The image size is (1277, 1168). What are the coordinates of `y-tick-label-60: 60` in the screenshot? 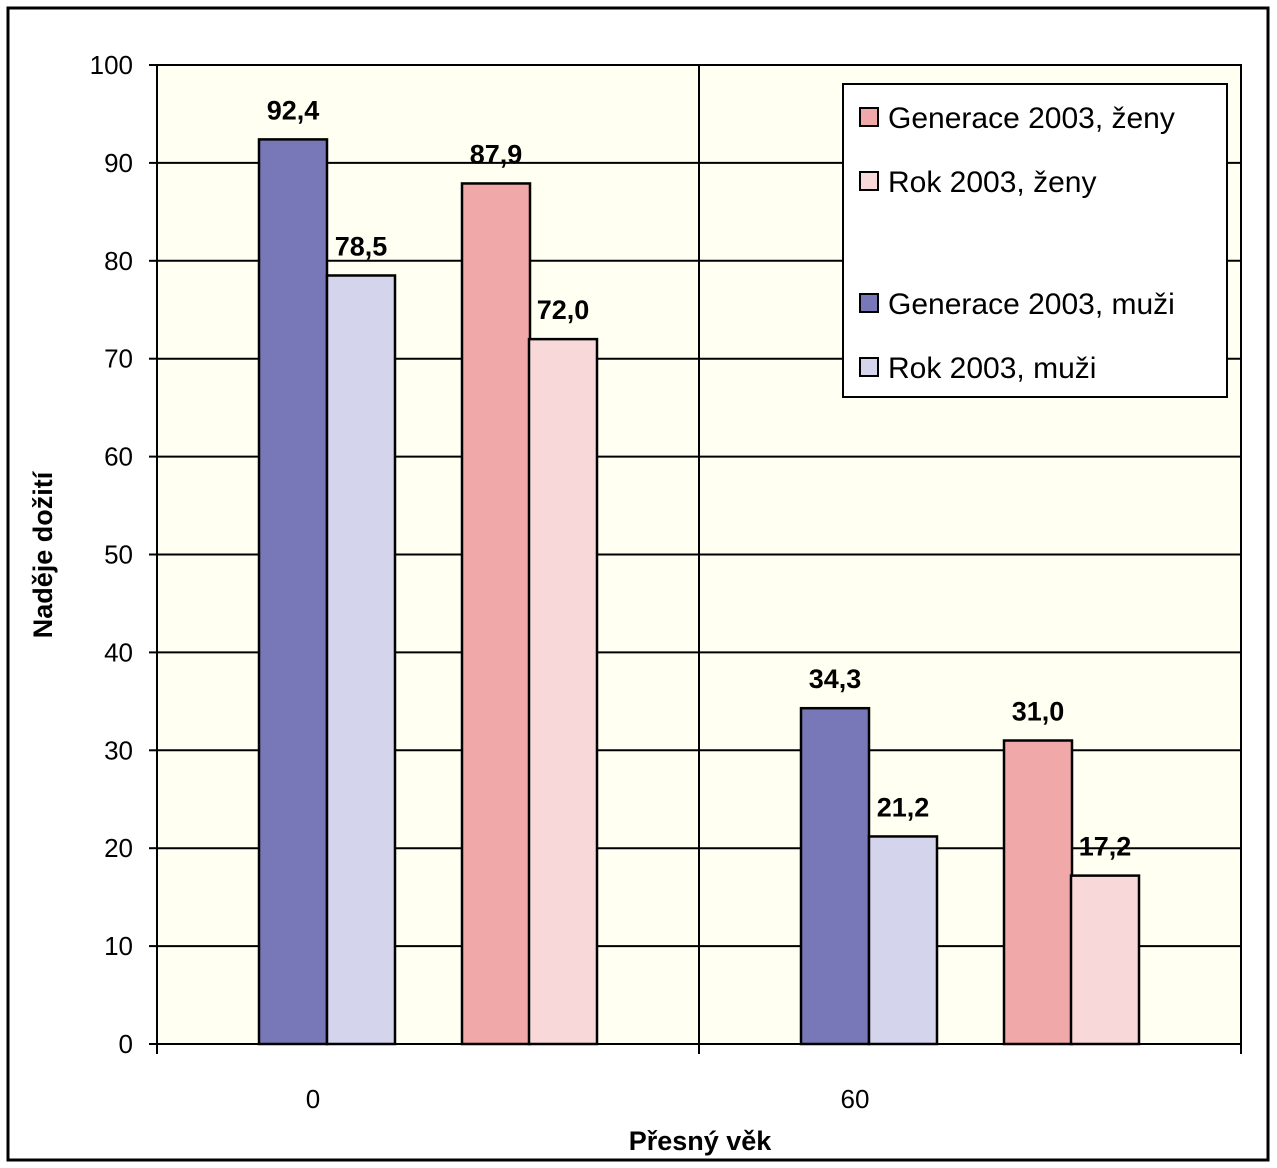 It's located at (118, 457).